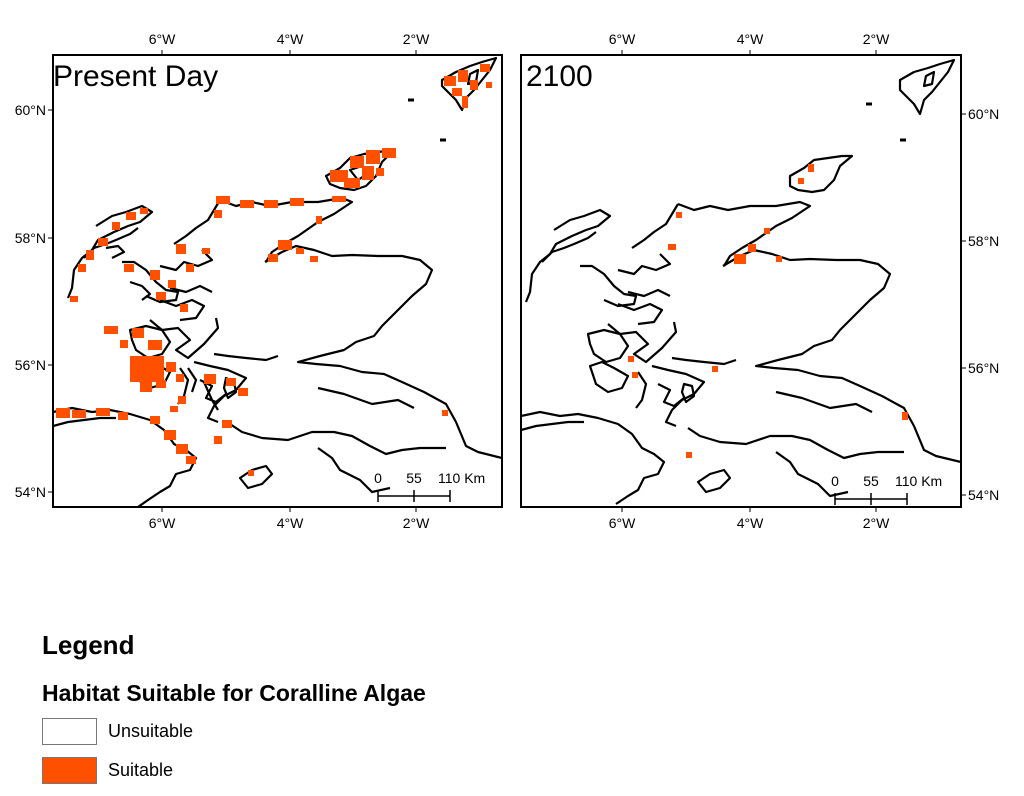 This screenshot has height=796, width=1024. Describe the element at coordinates (192, 772) in the screenshot. I see `legend-item-suitable: Suitable` at that location.